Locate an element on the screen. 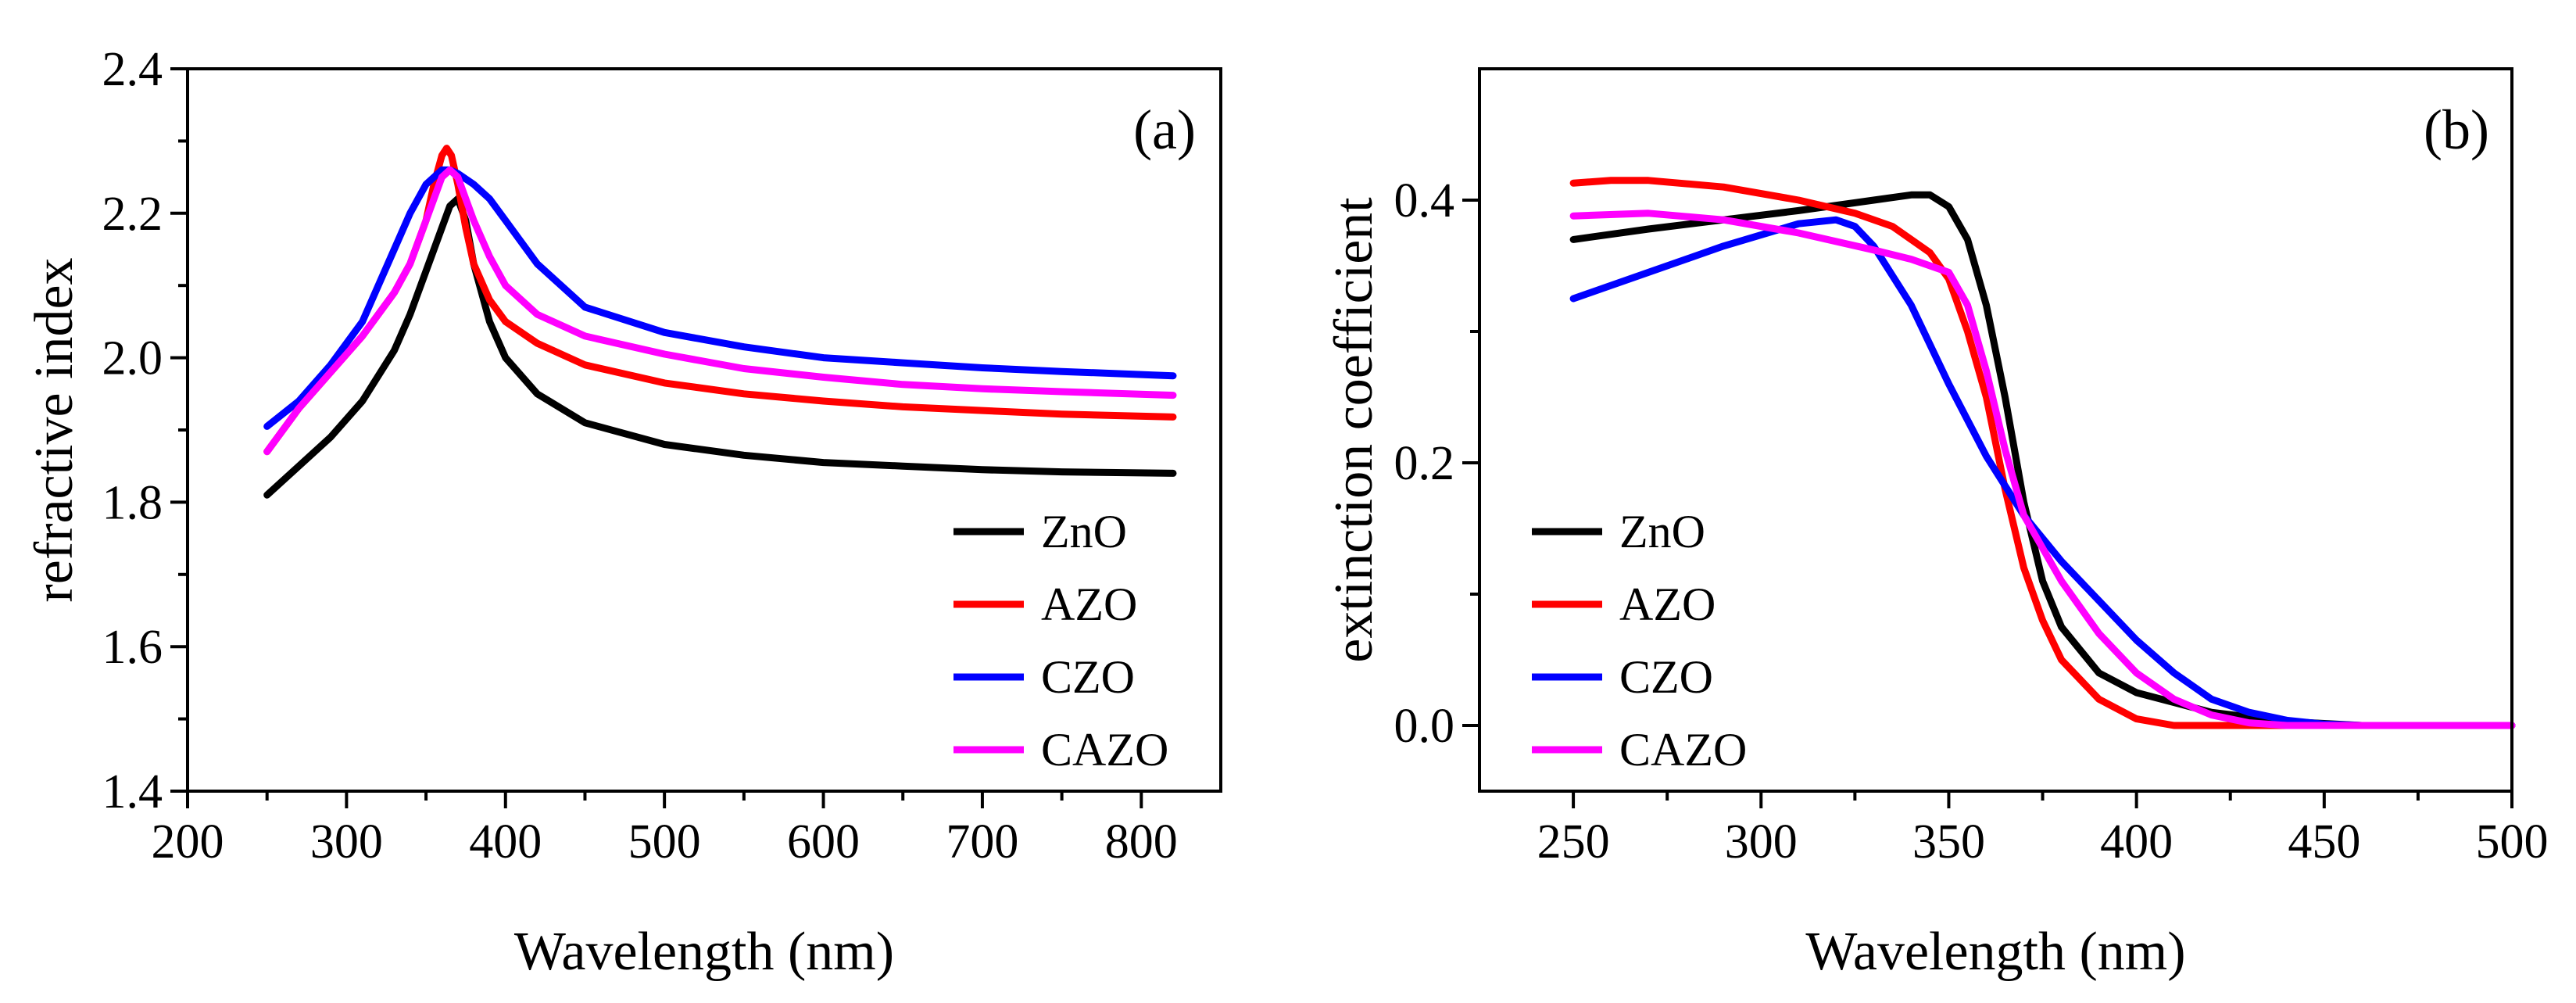 This screenshot has width=2576, height=1003. panel-a-y-tick-label: 2.4 is located at coordinates (132, 69).